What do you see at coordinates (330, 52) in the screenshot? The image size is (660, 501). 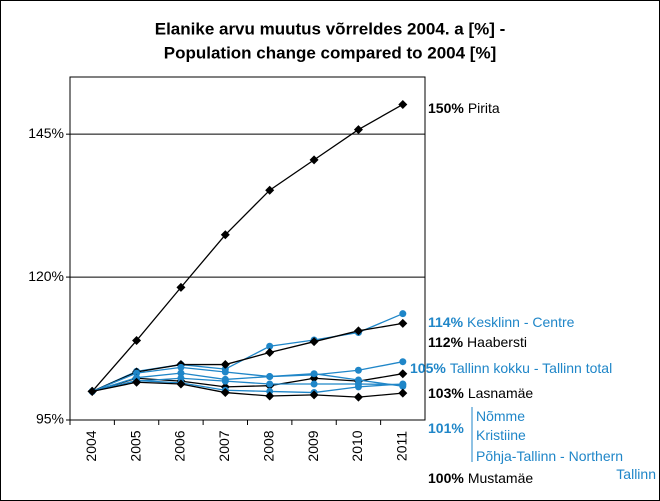 I see `chart-title: Population change compared to 2004 [%]` at bounding box center [330, 52].